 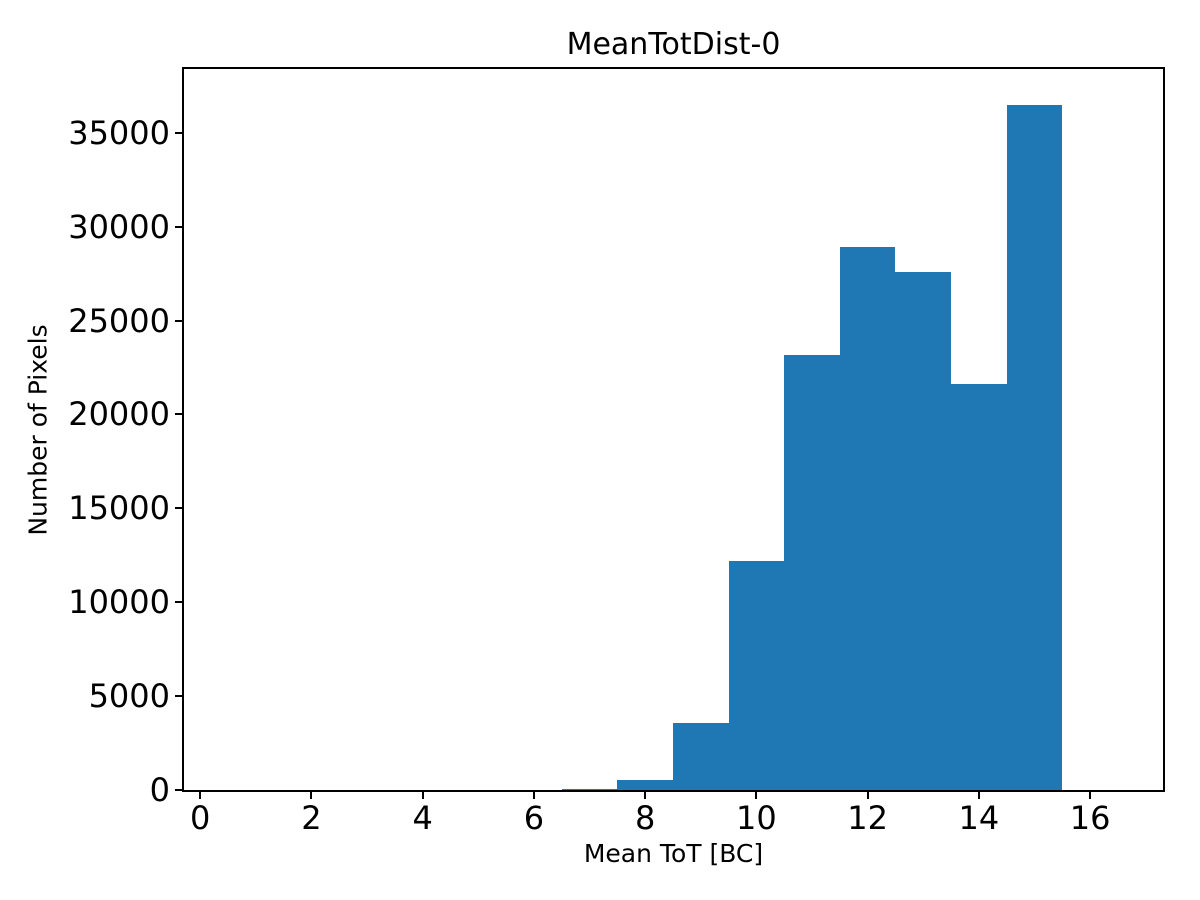 What do you see at coordinates (1090, 818) in the screenshot?
I see `x-tick-label: 16` at bounding box center [1090, 818].